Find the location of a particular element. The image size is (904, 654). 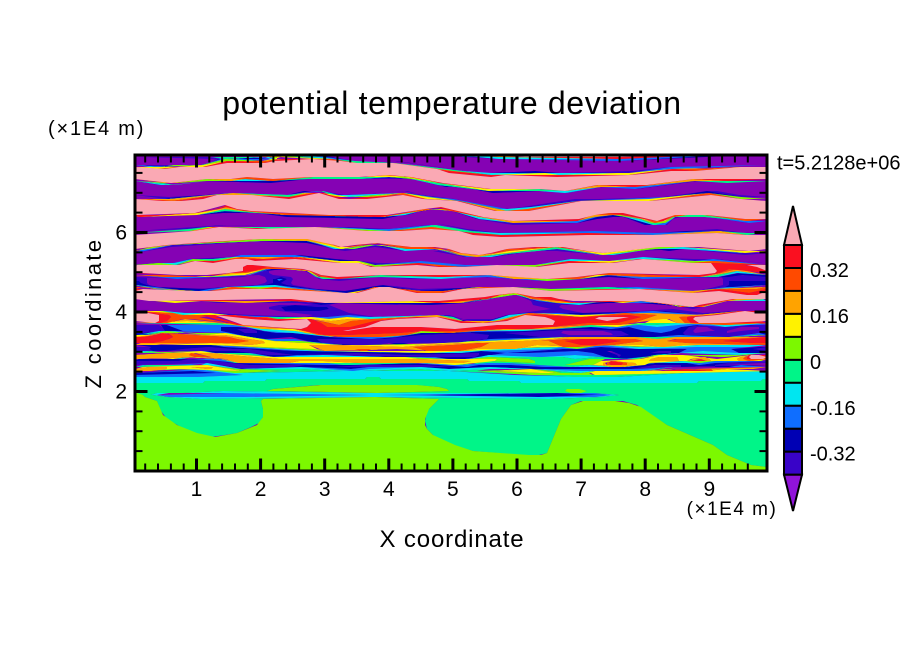

svg-text: -0.32 is located at coordinates (833, 455).